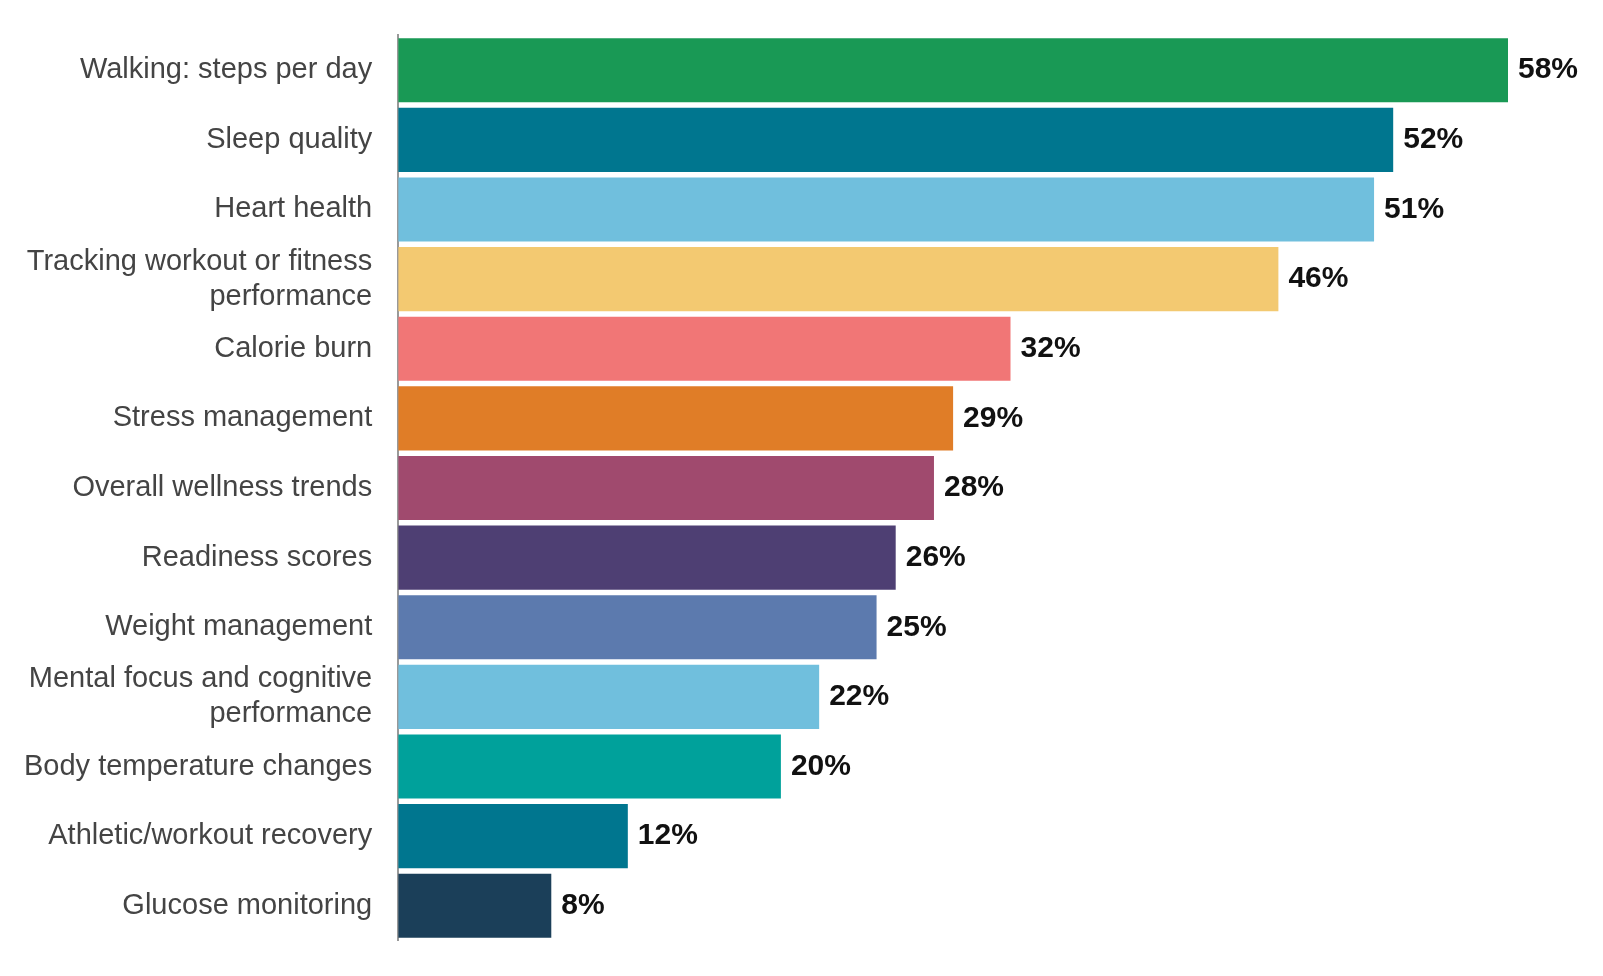  What do you see at coordinates (916, 625) in the screenshot?
I see `data-label: 25%` at bounding box center [916, 625].